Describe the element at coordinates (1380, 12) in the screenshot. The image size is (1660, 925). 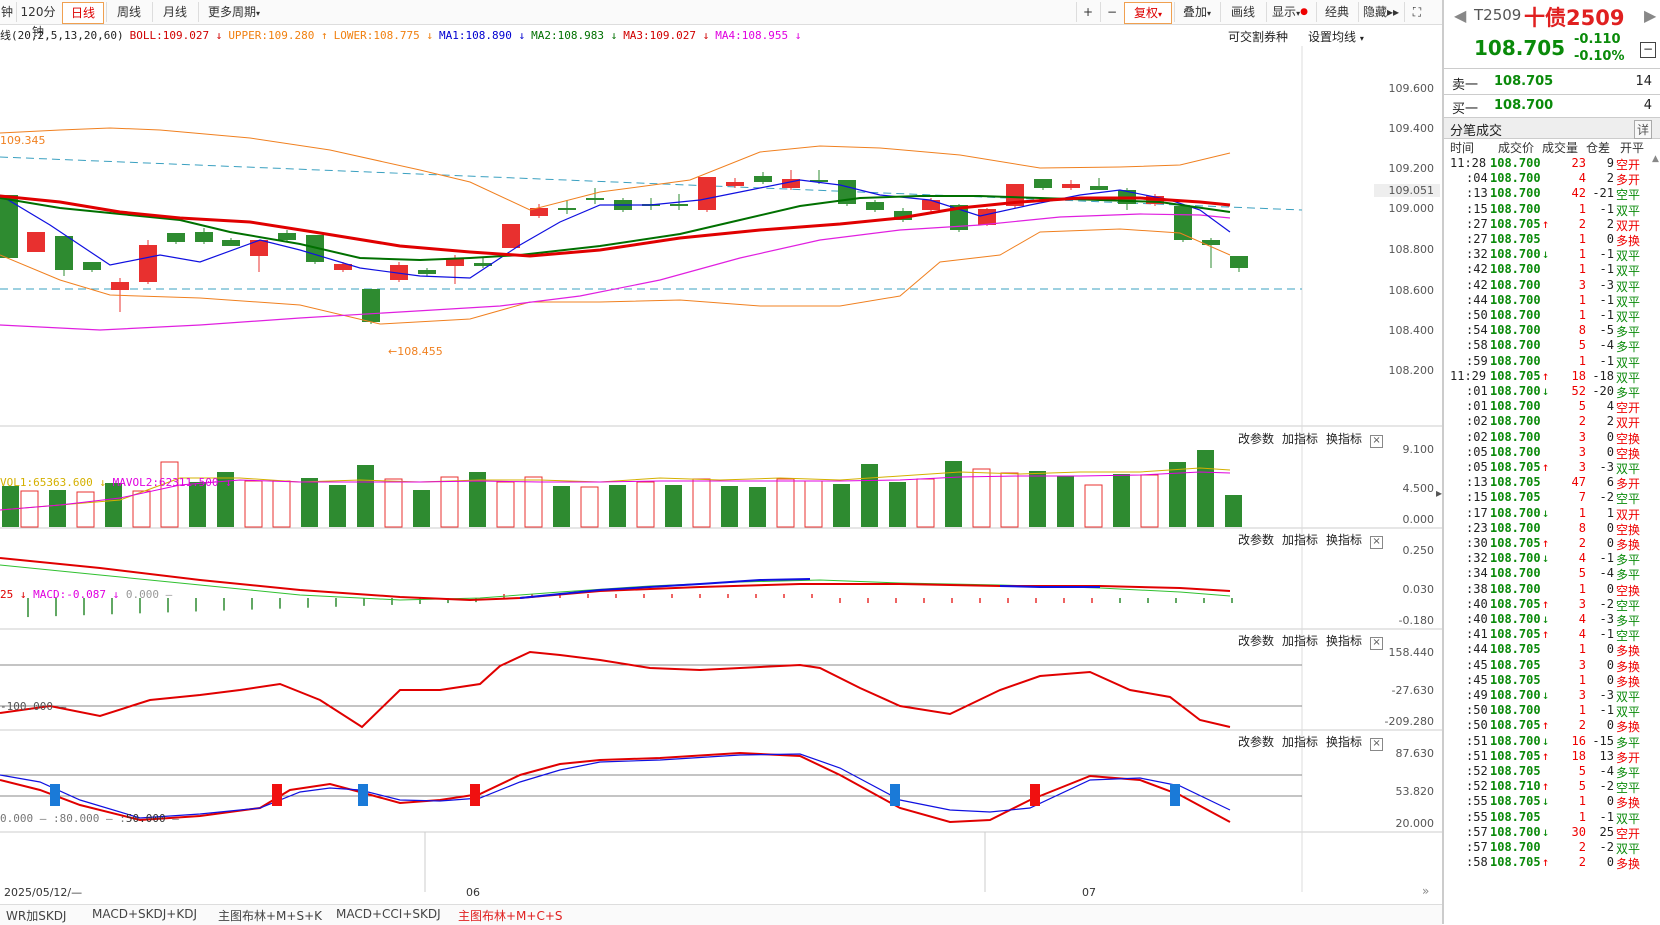
I see `hide-button: 隐藏▸▸` at that location.